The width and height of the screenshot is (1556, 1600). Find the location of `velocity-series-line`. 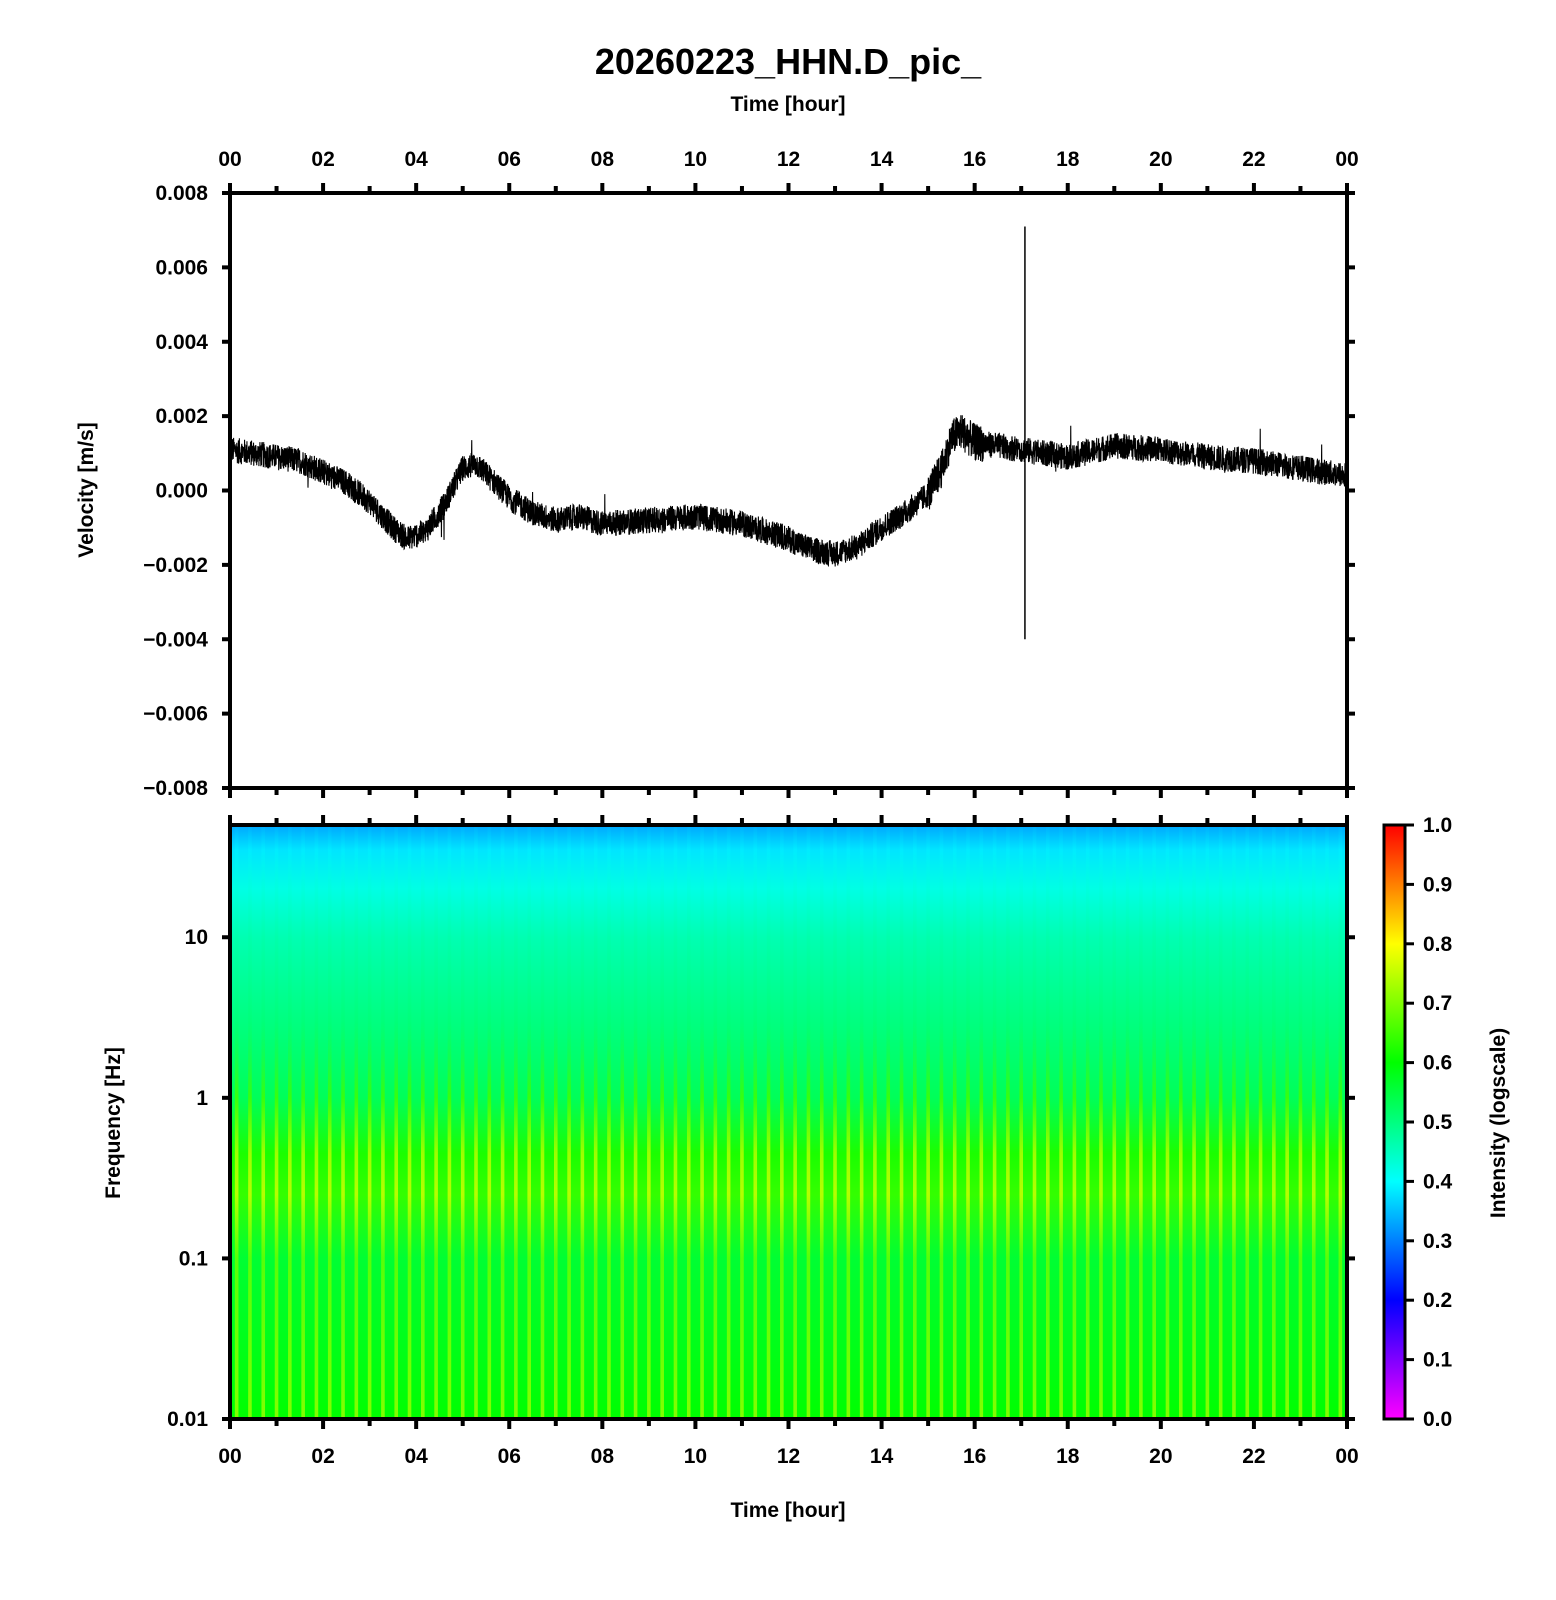

velocity-series-line is located at coordinates (788, 491).